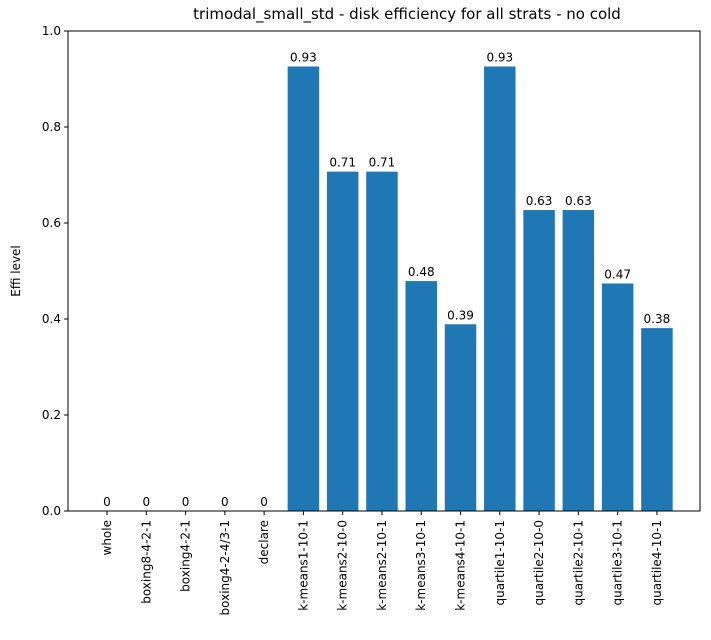 The image size is (711, 640). I want to click on x-tick-label: k-means2-10-0, so click(343, 565).